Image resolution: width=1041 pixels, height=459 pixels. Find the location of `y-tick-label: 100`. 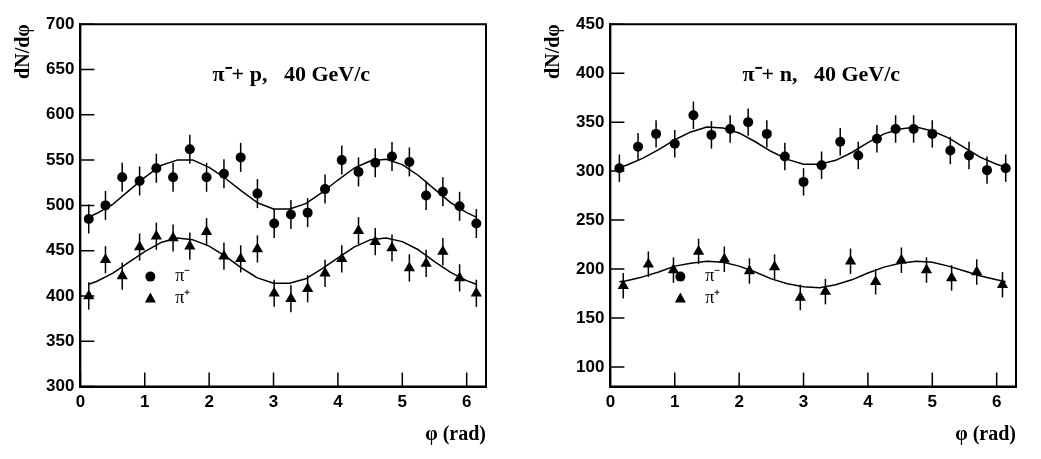

y-tick-label: 100 is located at coordinates (590, 366).